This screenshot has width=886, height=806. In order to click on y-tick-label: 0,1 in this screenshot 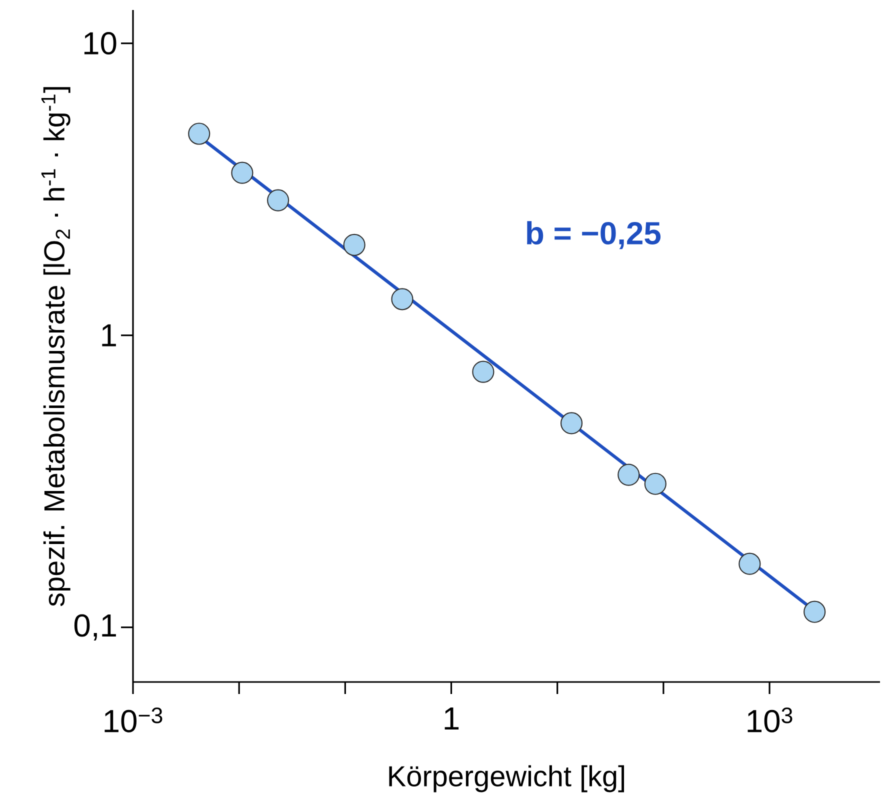, I will do `click(95, 627)`.